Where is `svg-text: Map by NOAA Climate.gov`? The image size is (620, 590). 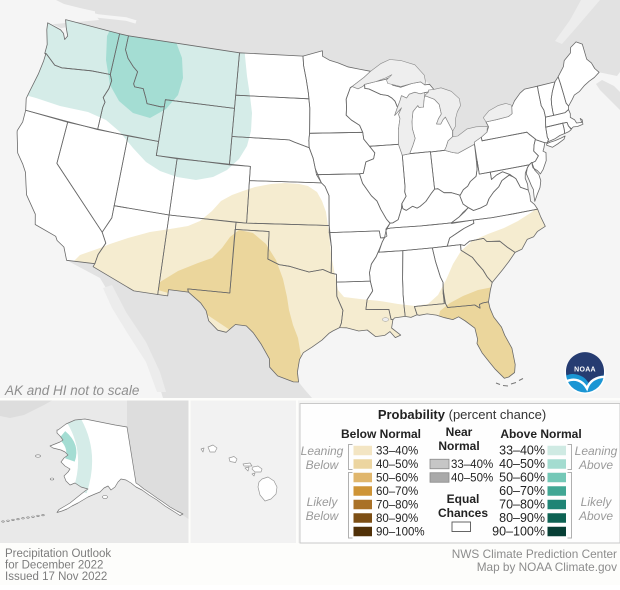 svg-text: Map by NOAA Climate.gov is located at coordinates (547, 567).